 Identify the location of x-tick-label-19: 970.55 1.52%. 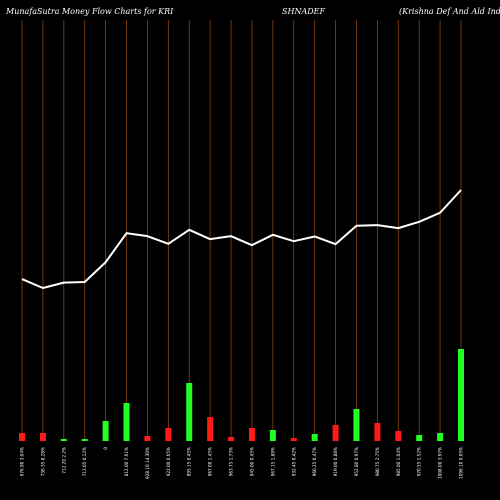
(419, 461).